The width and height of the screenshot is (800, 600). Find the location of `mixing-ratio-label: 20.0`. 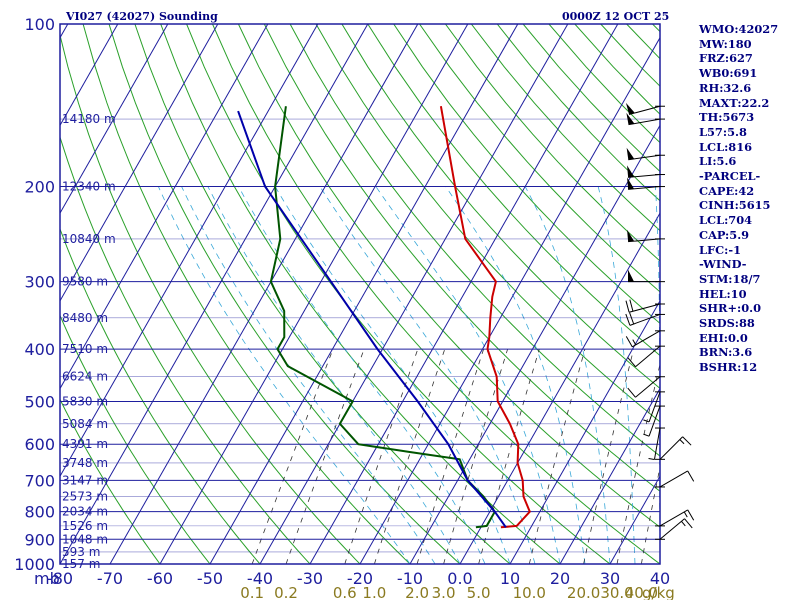

mixing-ratio-label: 20.0 is located at coordinates (583, 592).